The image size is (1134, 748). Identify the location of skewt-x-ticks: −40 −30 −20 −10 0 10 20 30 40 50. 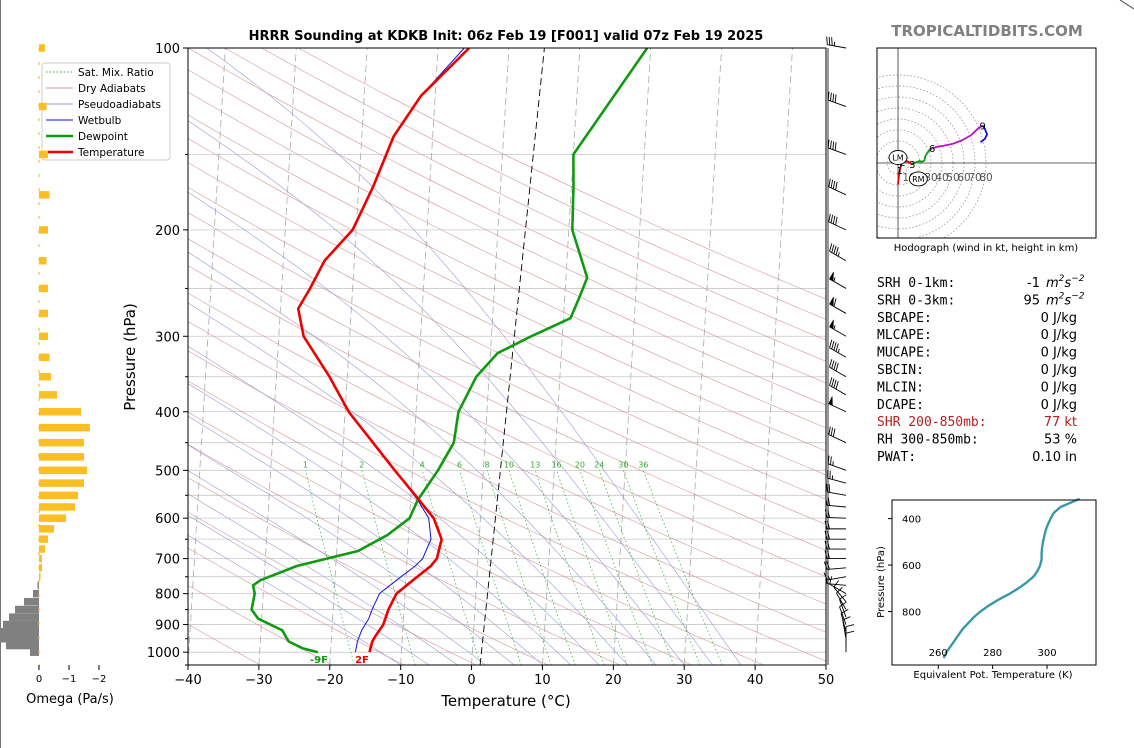
(504, 676).